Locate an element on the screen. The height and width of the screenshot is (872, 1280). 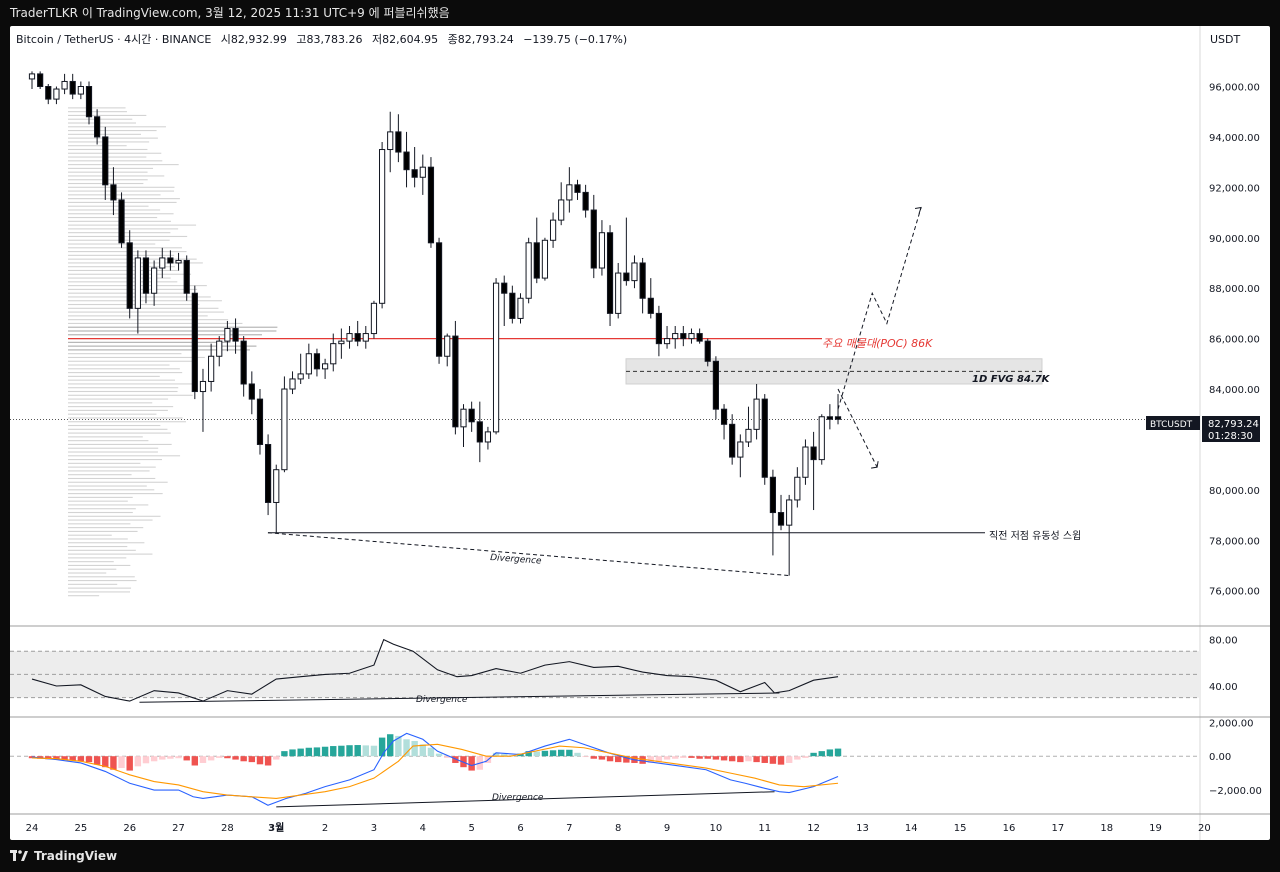
time-tick-label: 10 is located at coordinates (716, 828).